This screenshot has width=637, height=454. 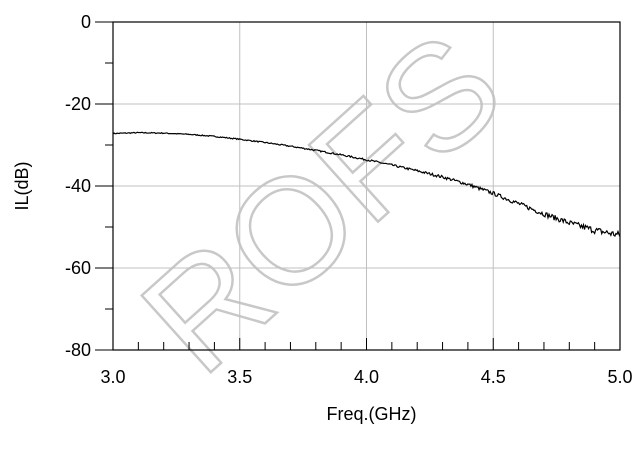 I want to click on y-axis-label: IL(dB), so click(x=22, y=185).